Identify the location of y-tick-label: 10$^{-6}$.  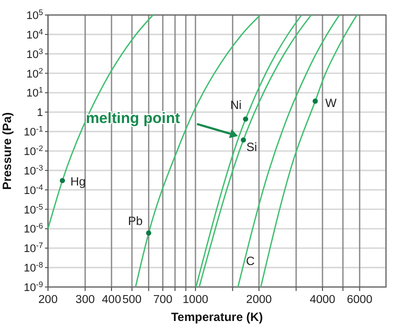
(34, 228).